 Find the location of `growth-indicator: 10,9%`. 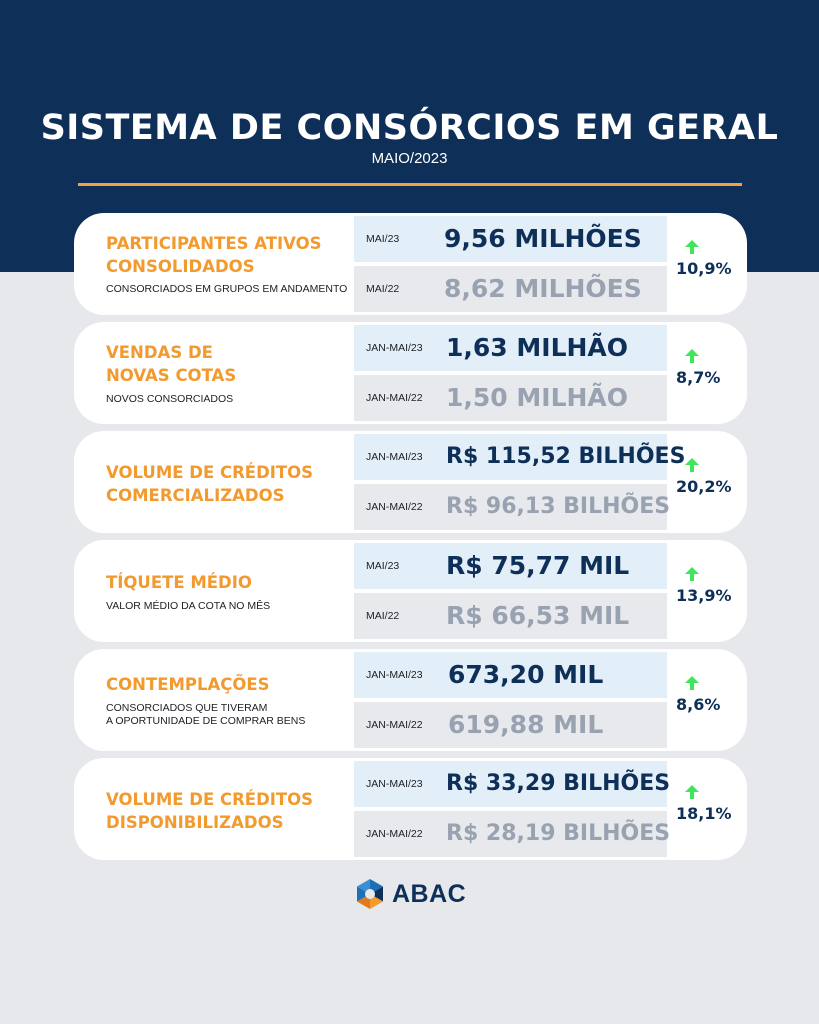

growth-indicator: 10,9% is located at coordinates (710, 258).